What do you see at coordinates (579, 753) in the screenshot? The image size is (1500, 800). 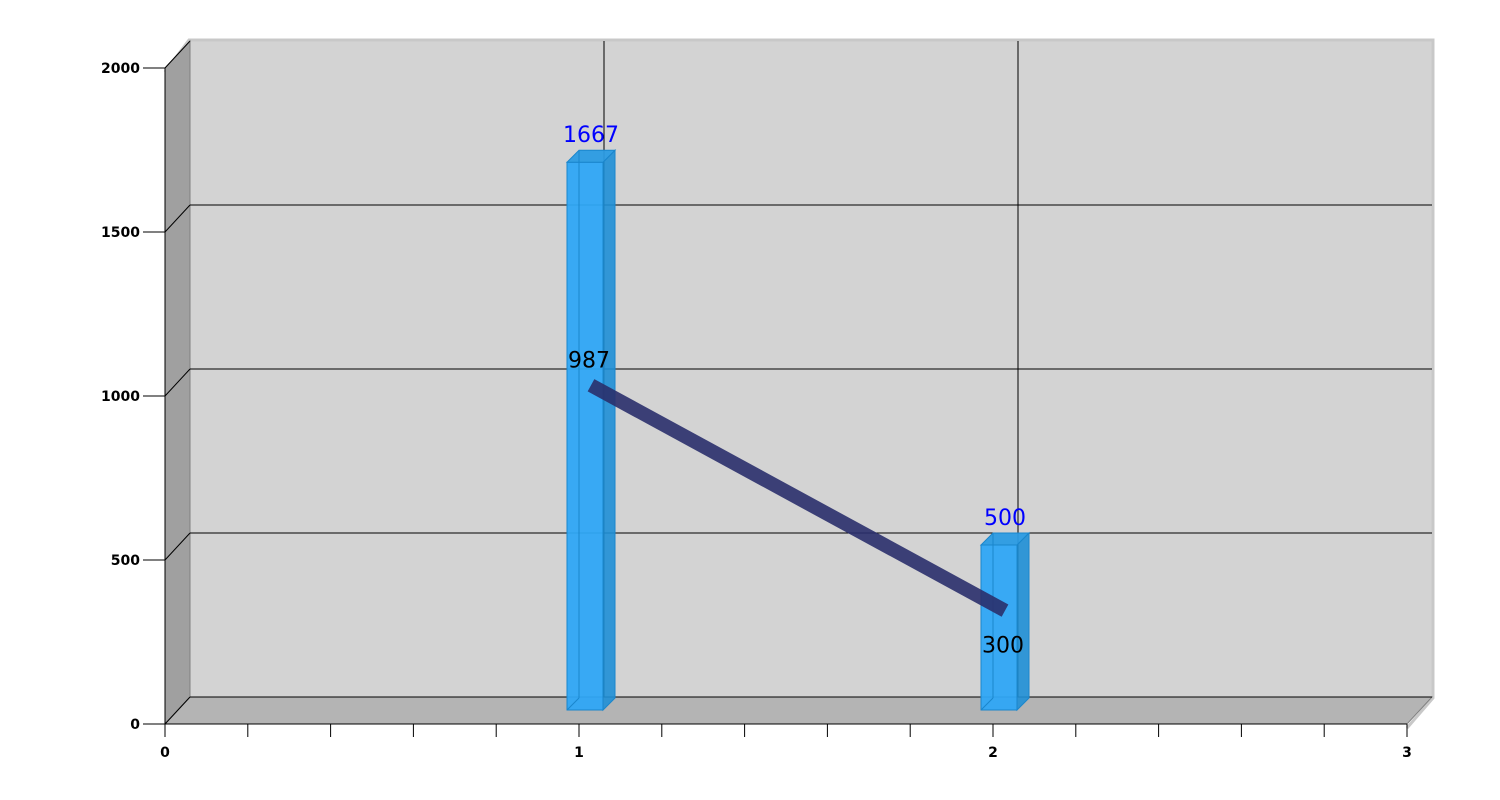 I see `x-tick-label: 1` at bounding box center [579, 753].